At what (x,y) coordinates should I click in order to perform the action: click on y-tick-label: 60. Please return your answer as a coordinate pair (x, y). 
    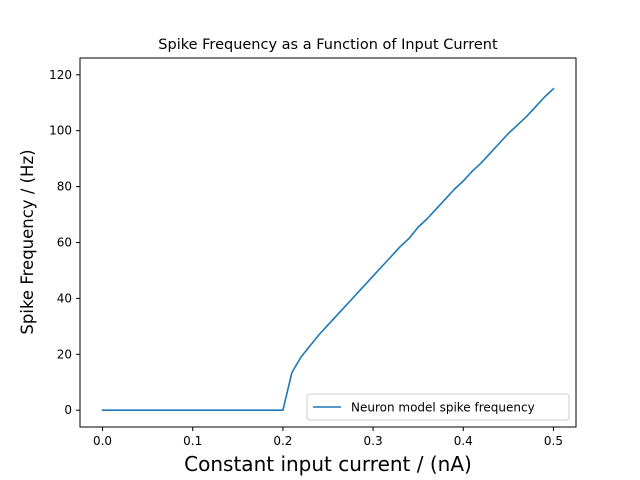
    Looking at the image, I should click on (64, 243).